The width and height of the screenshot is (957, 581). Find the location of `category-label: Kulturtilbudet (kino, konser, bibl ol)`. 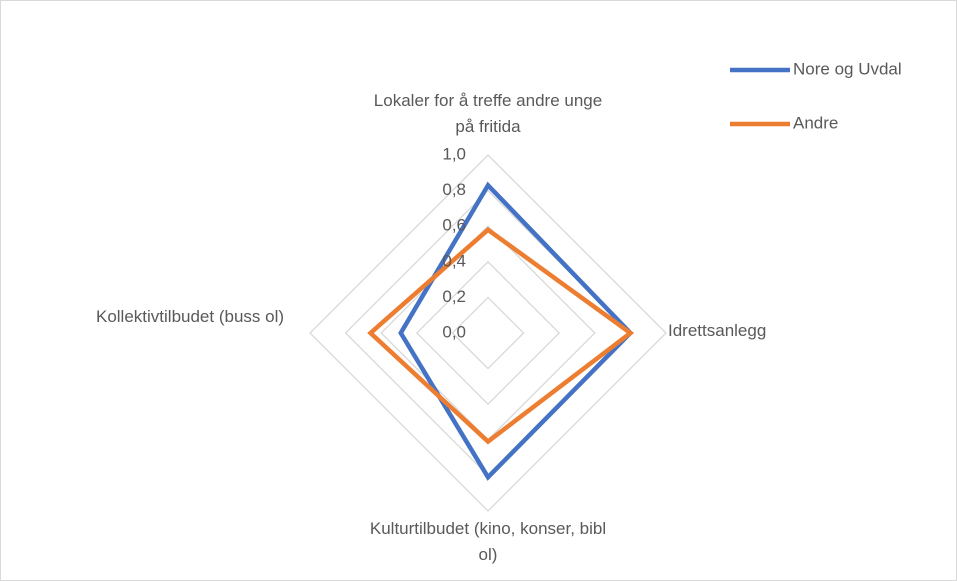

category-label: Kulturtilbudet (kino, konser, bibl ol) is located at coordinates (488, 541).